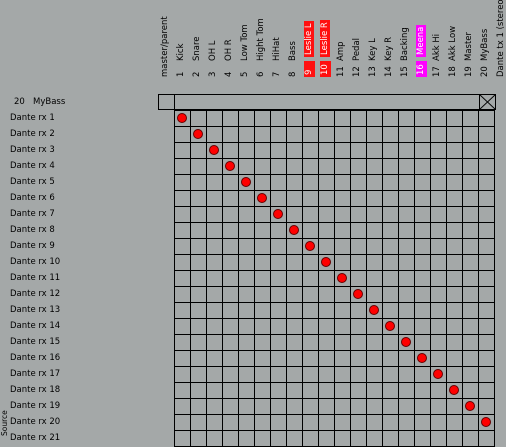  I want to click on column-header-14: 14 Key R, so click(390, 44).